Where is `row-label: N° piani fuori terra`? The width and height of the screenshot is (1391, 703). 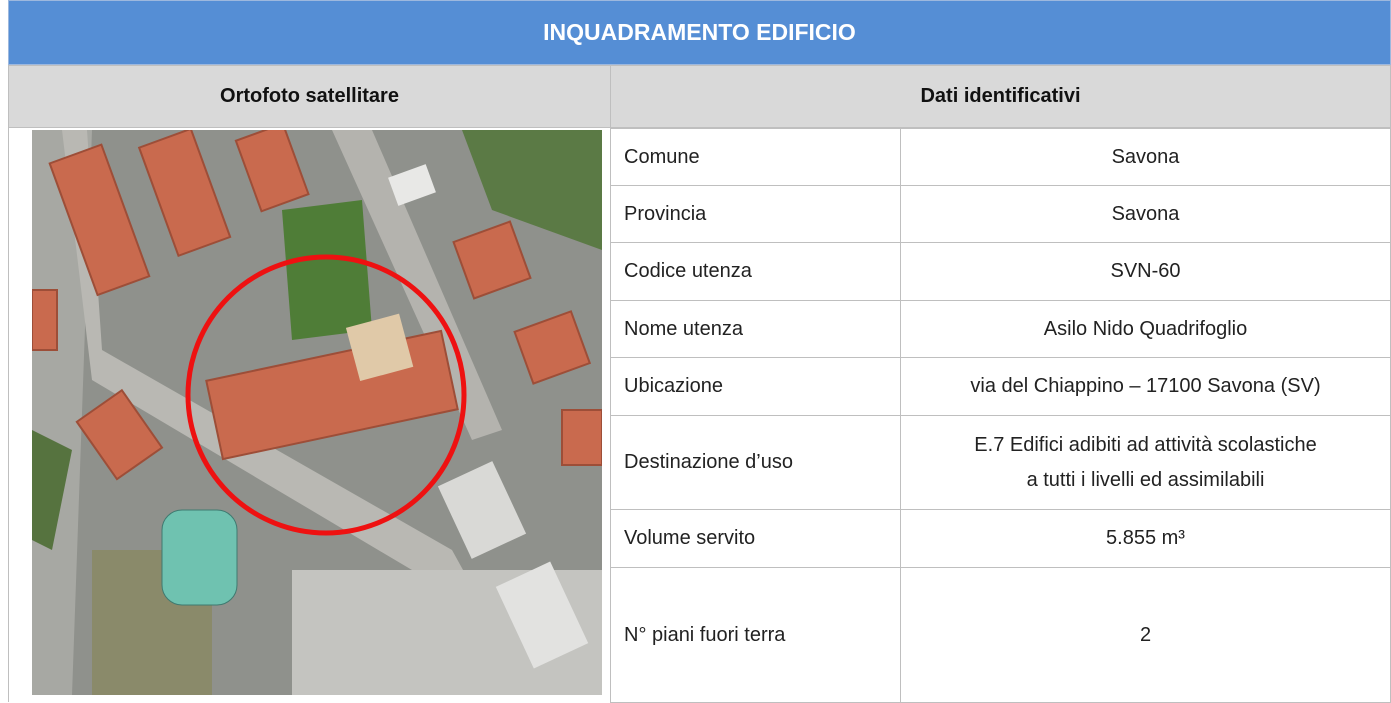
row-label: N° piani fuori terra is located at coordinates (755, 635).